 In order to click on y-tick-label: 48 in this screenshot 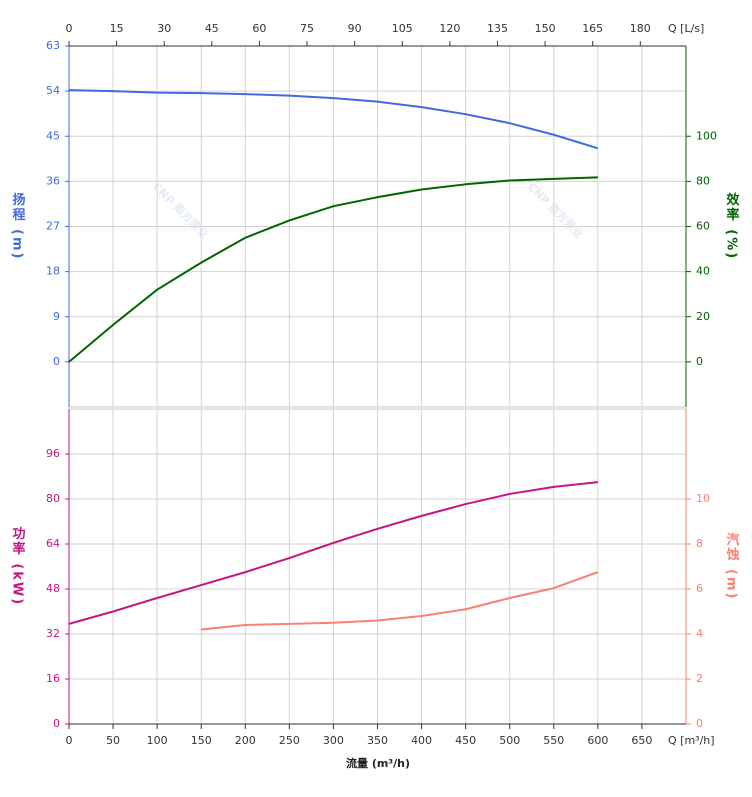, I will do `click(53, 588)`.